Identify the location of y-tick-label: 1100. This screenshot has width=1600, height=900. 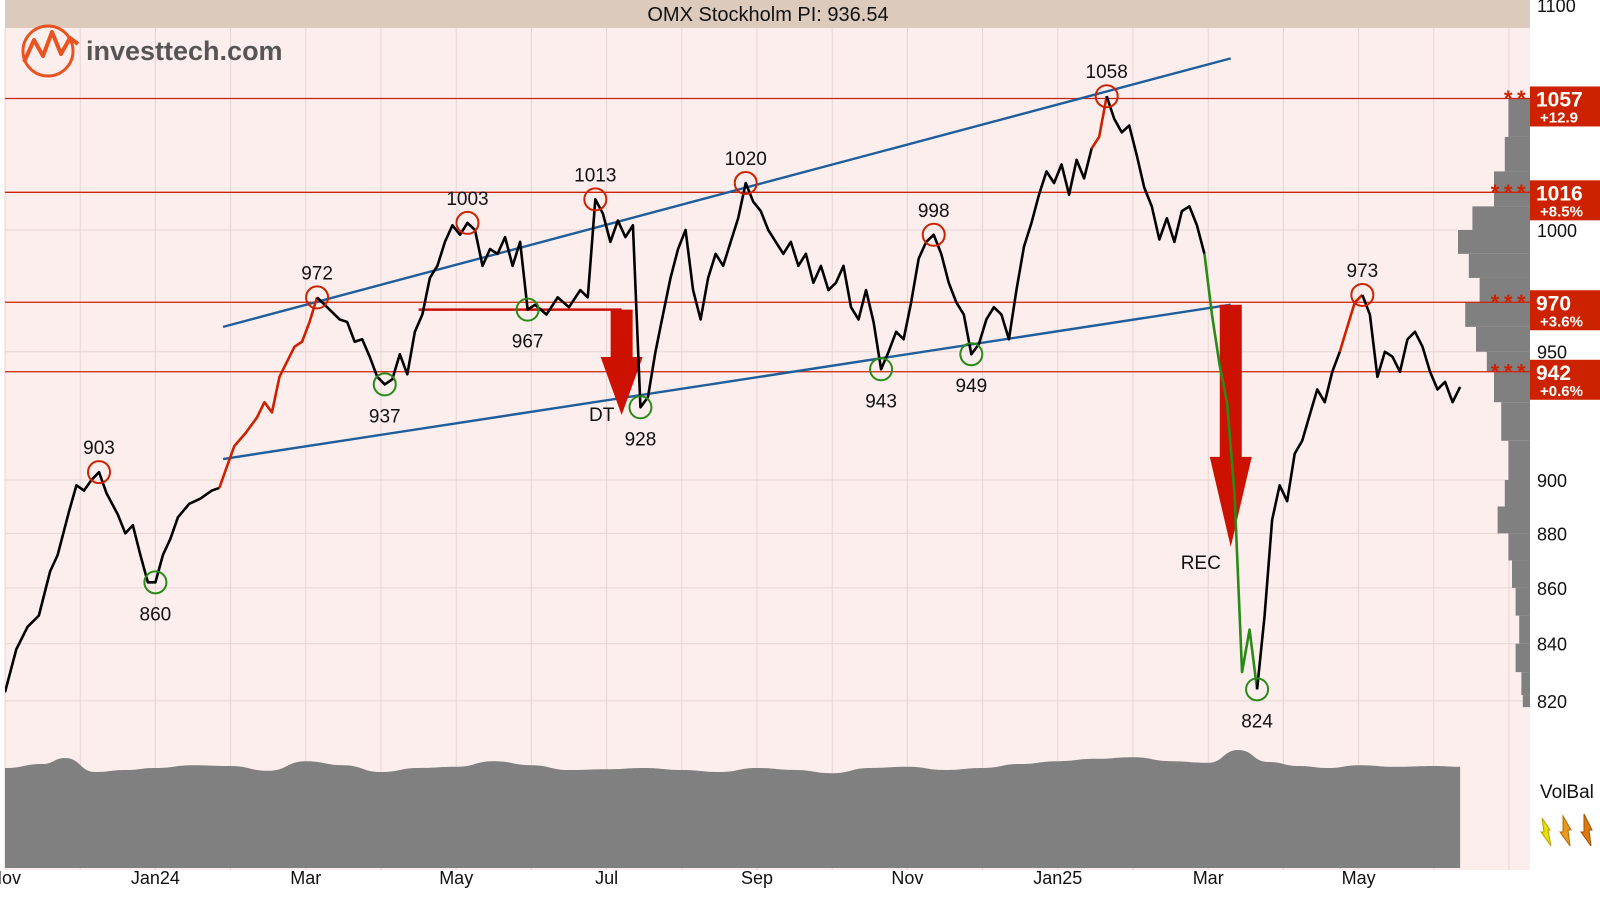
(1556, 8).